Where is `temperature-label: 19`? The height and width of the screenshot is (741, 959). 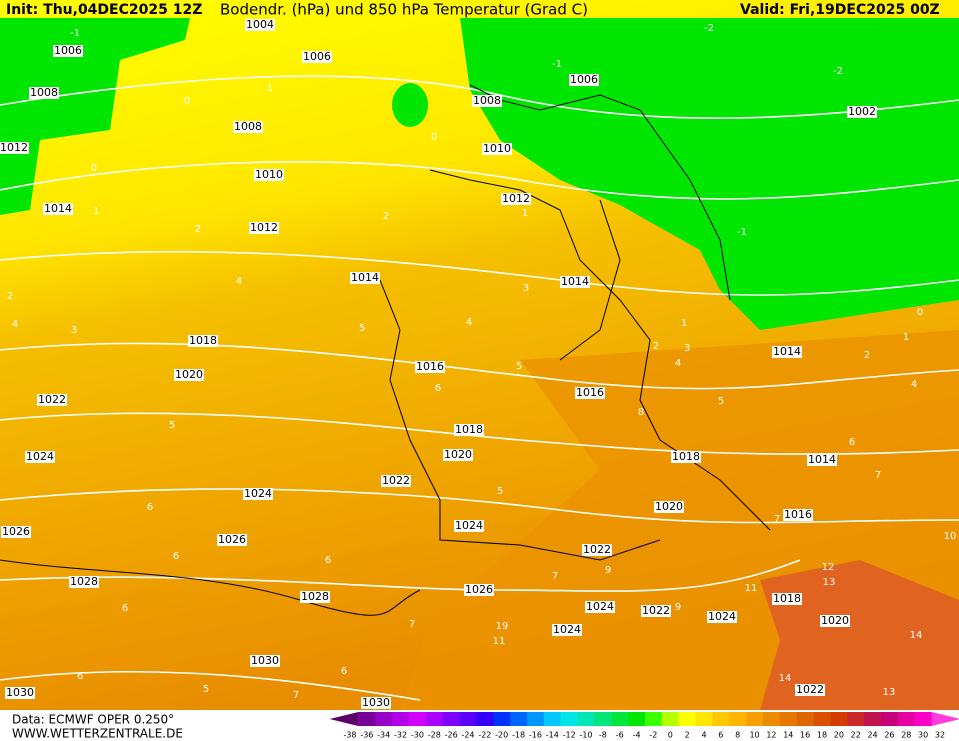
temperature-label: 19 is located at coordinates (502, 626).